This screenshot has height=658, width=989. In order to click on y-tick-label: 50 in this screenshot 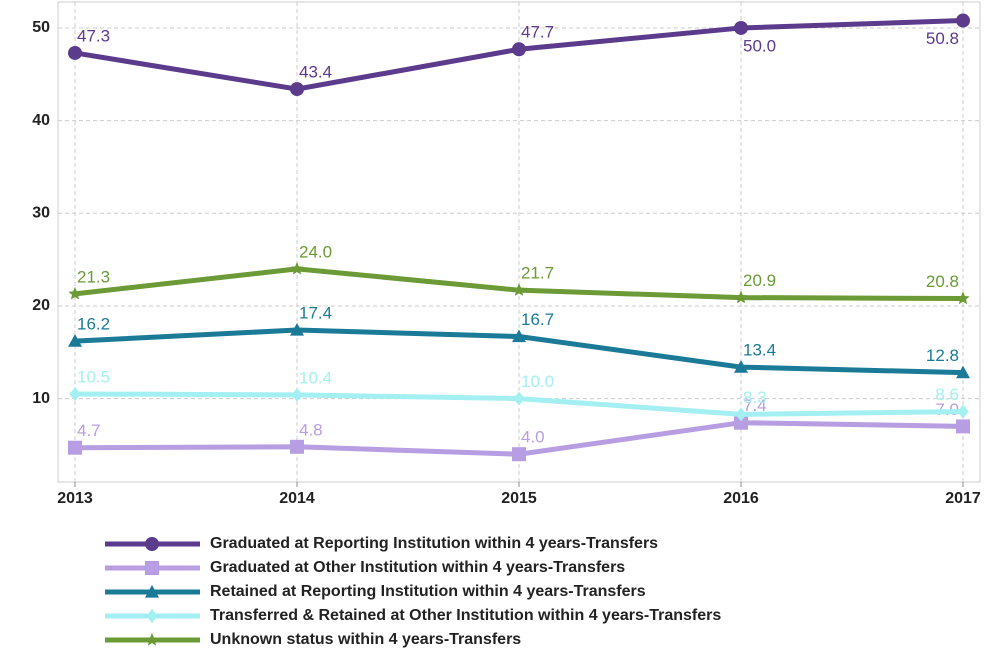, I will do `click(41, 27)`.